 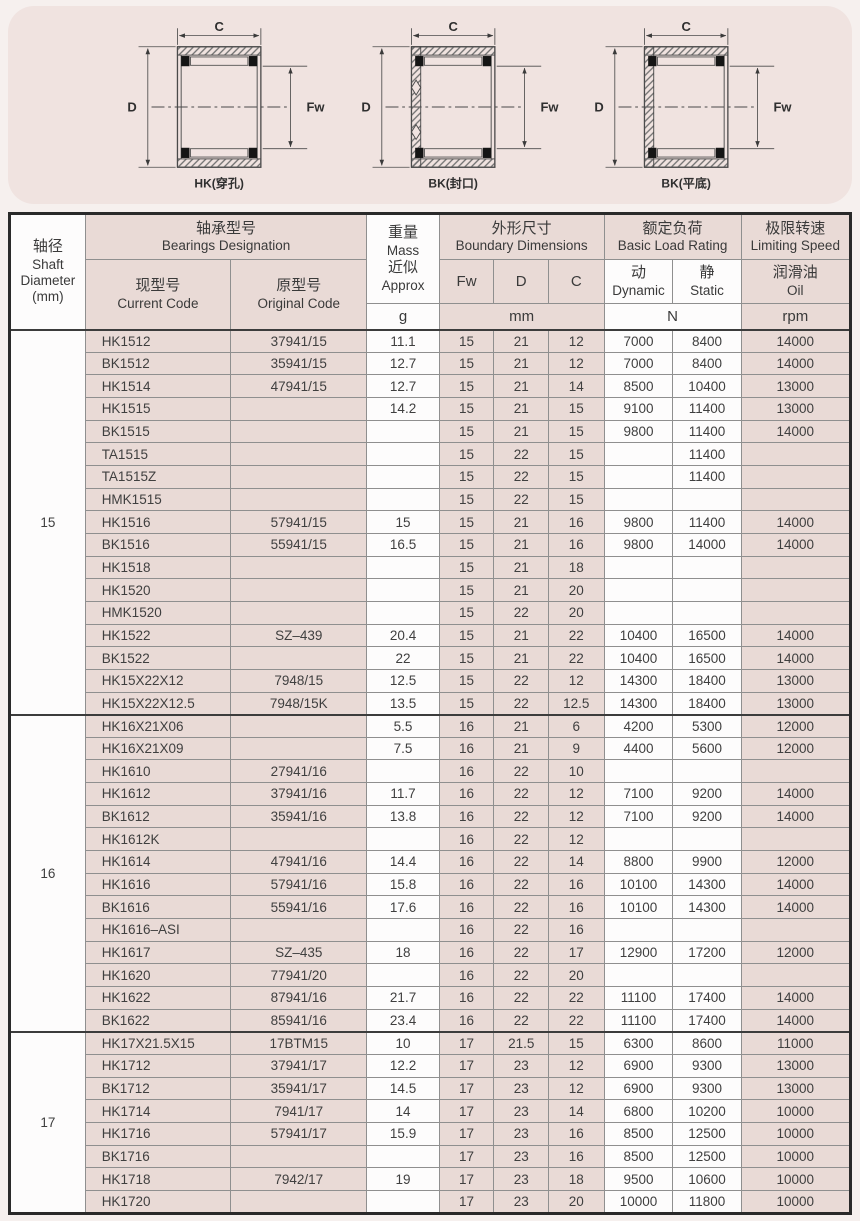 I want to click on cell-oil-speed: 10000, so click(x=796, y=1202).